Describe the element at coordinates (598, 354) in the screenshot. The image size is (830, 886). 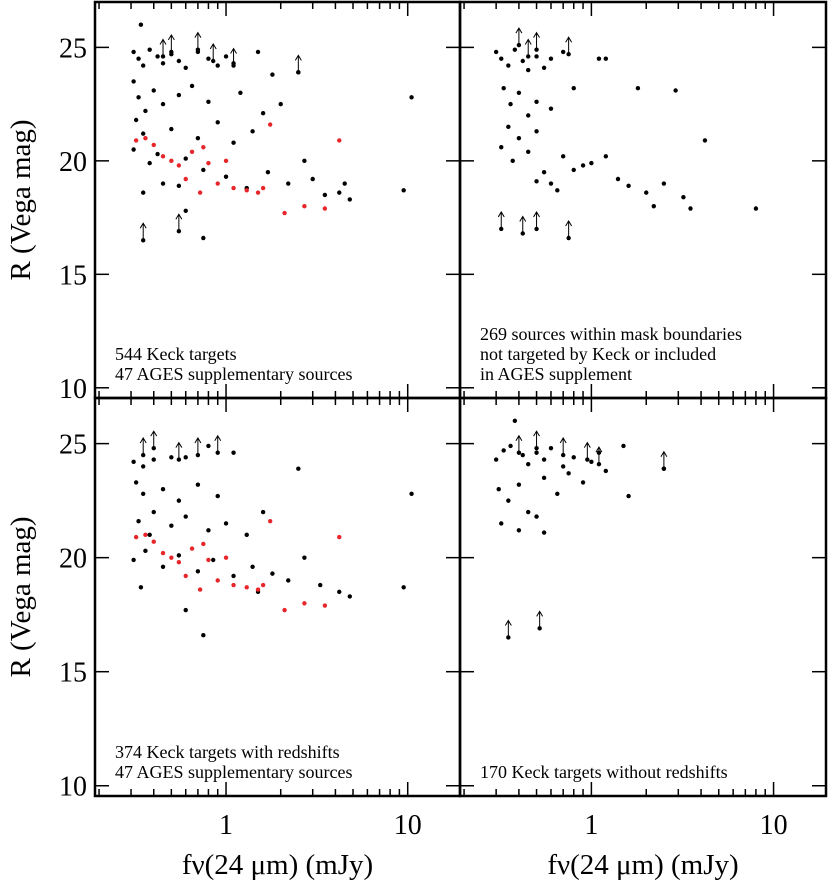
I see `annotation: not targeted by Keck or included` at that location.